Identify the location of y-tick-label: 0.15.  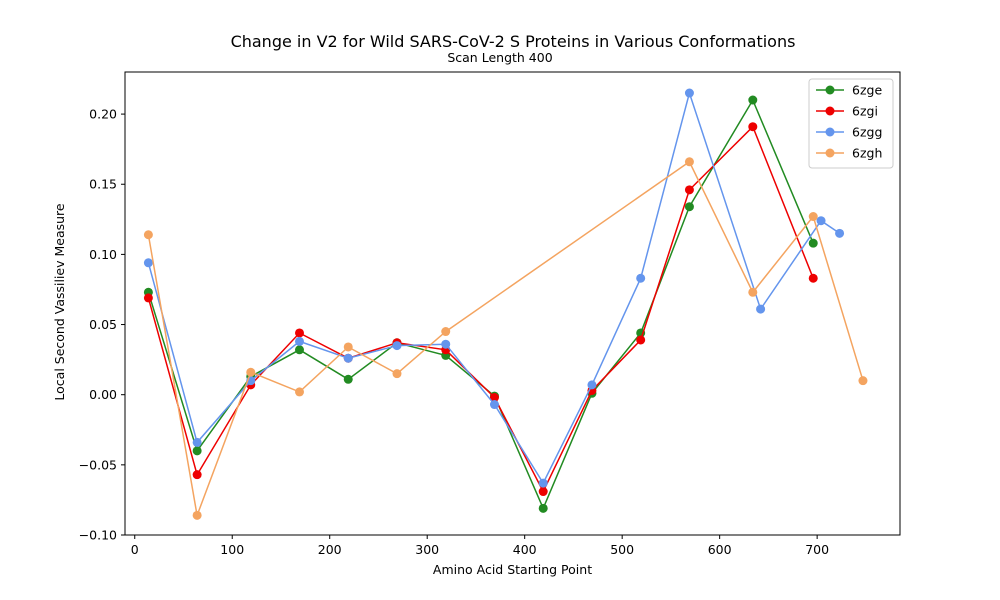
(103, 184).